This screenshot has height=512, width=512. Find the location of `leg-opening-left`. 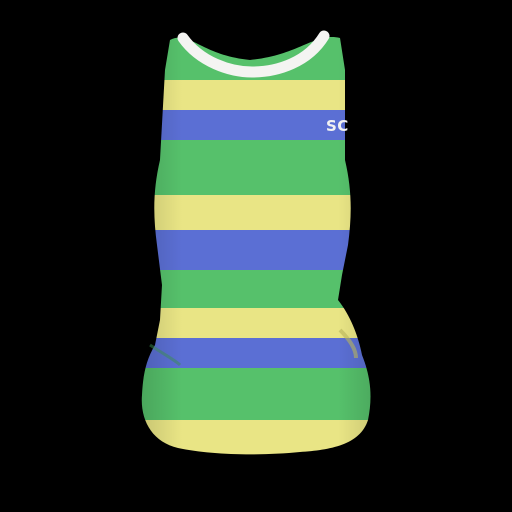

leg-opening-left is located at coordinates (165, 355).